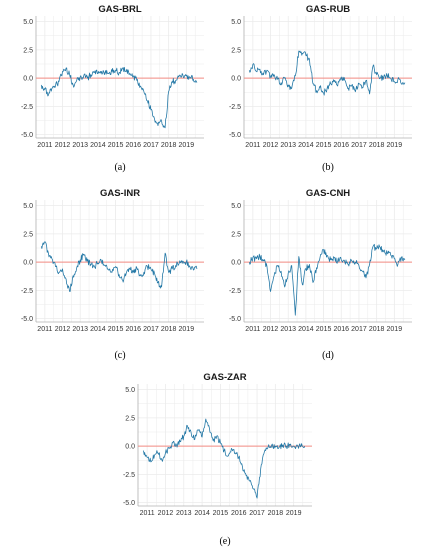  I want to click on chart-title: GAS-INR, so click(120, 193).